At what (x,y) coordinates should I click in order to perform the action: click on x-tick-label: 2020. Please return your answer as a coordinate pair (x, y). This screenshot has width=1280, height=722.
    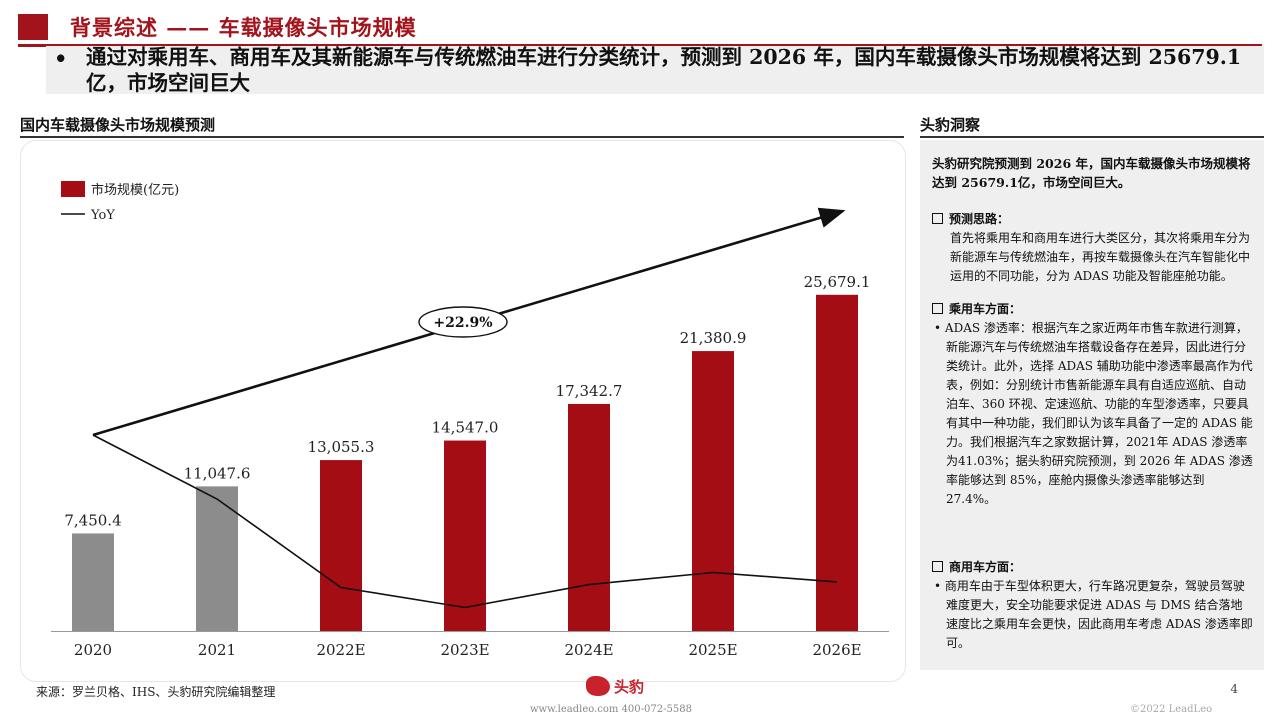
    Looking at the image, I should click on (93, 650).